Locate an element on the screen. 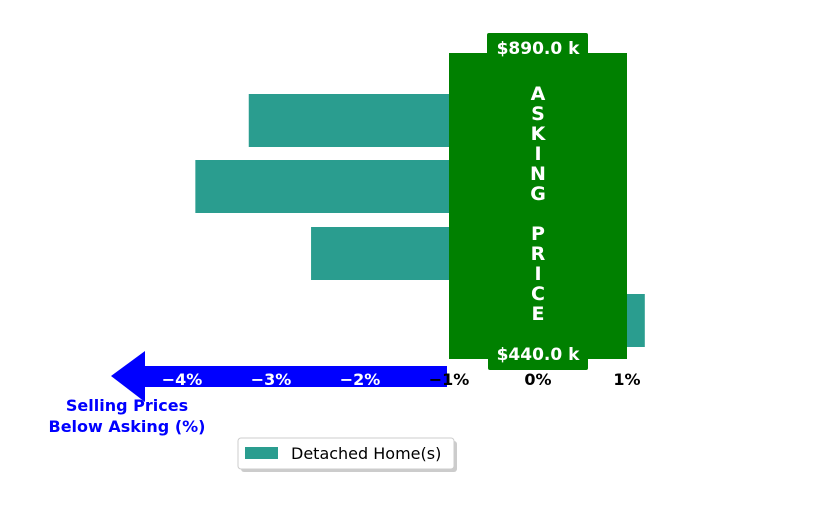  below-asking-arrow is located at coordinates (279, 376).